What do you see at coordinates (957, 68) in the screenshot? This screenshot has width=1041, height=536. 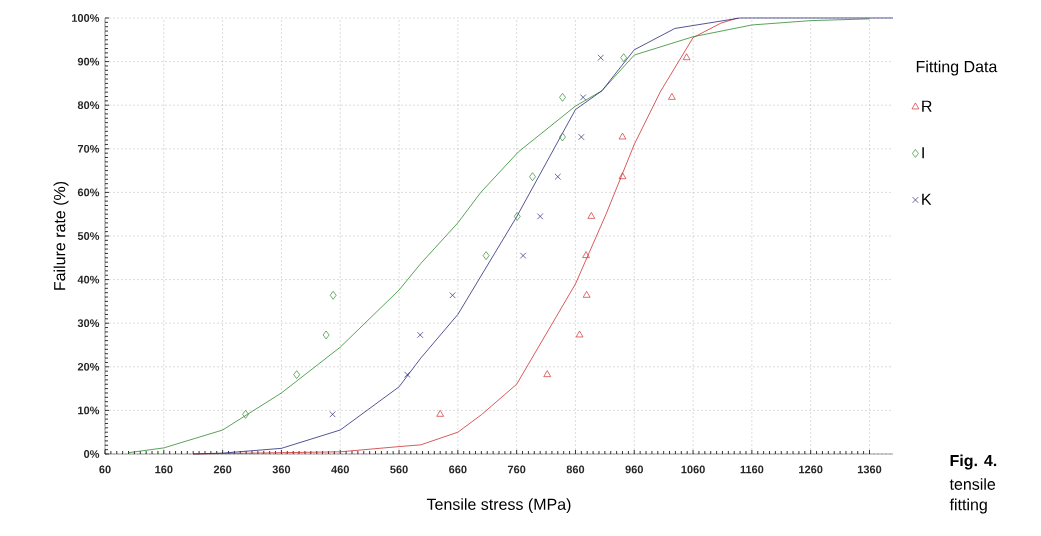 I see `legend-title: Fitting Data` at bounding box center [957, 68].